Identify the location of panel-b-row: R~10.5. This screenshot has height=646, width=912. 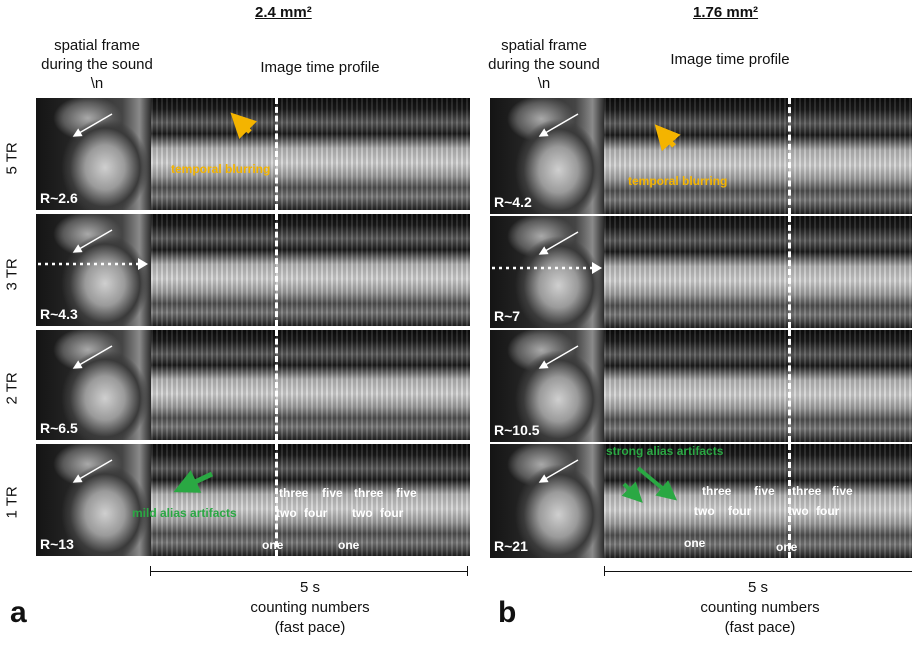
(701, 386).